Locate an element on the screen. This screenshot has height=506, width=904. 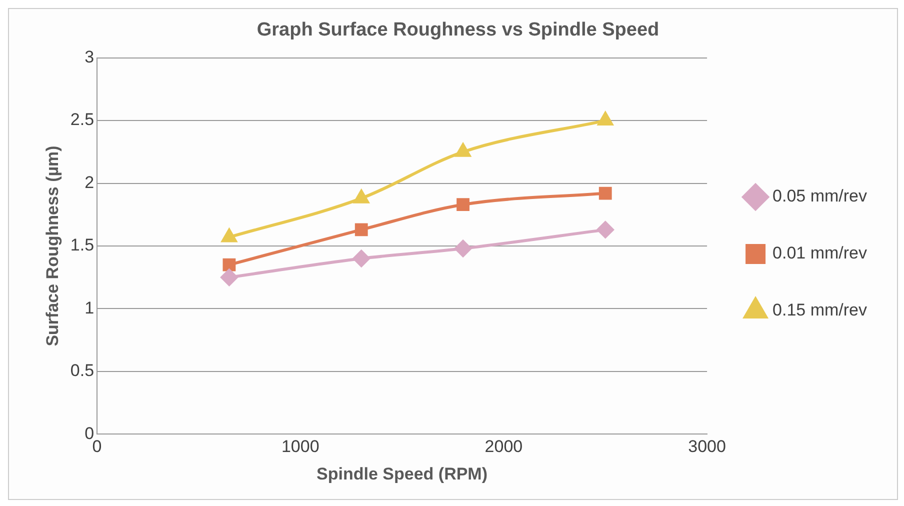
y-tick-label: 1 is located at coordinates (89, 308).